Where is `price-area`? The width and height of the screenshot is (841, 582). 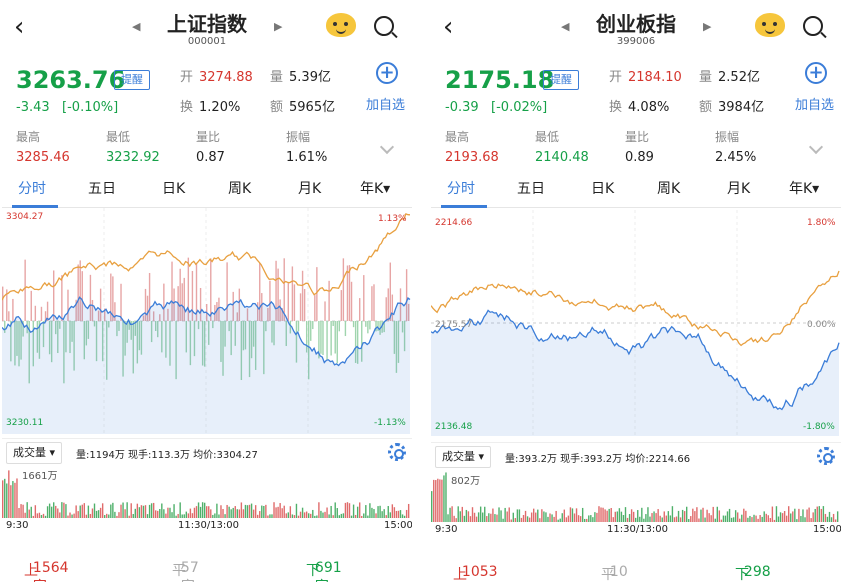 price-area is located at coordinates (635, 373).